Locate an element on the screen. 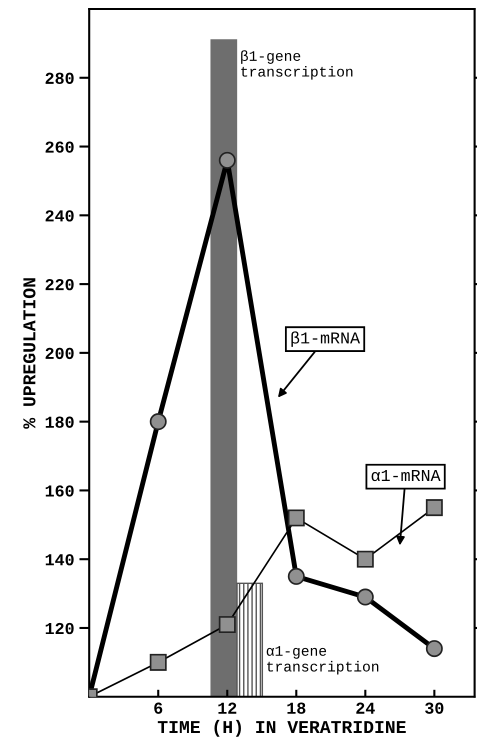 The width and height of the screenshot is (477, 750). y-tick-label: 180 is located at coordinates (60, 422).